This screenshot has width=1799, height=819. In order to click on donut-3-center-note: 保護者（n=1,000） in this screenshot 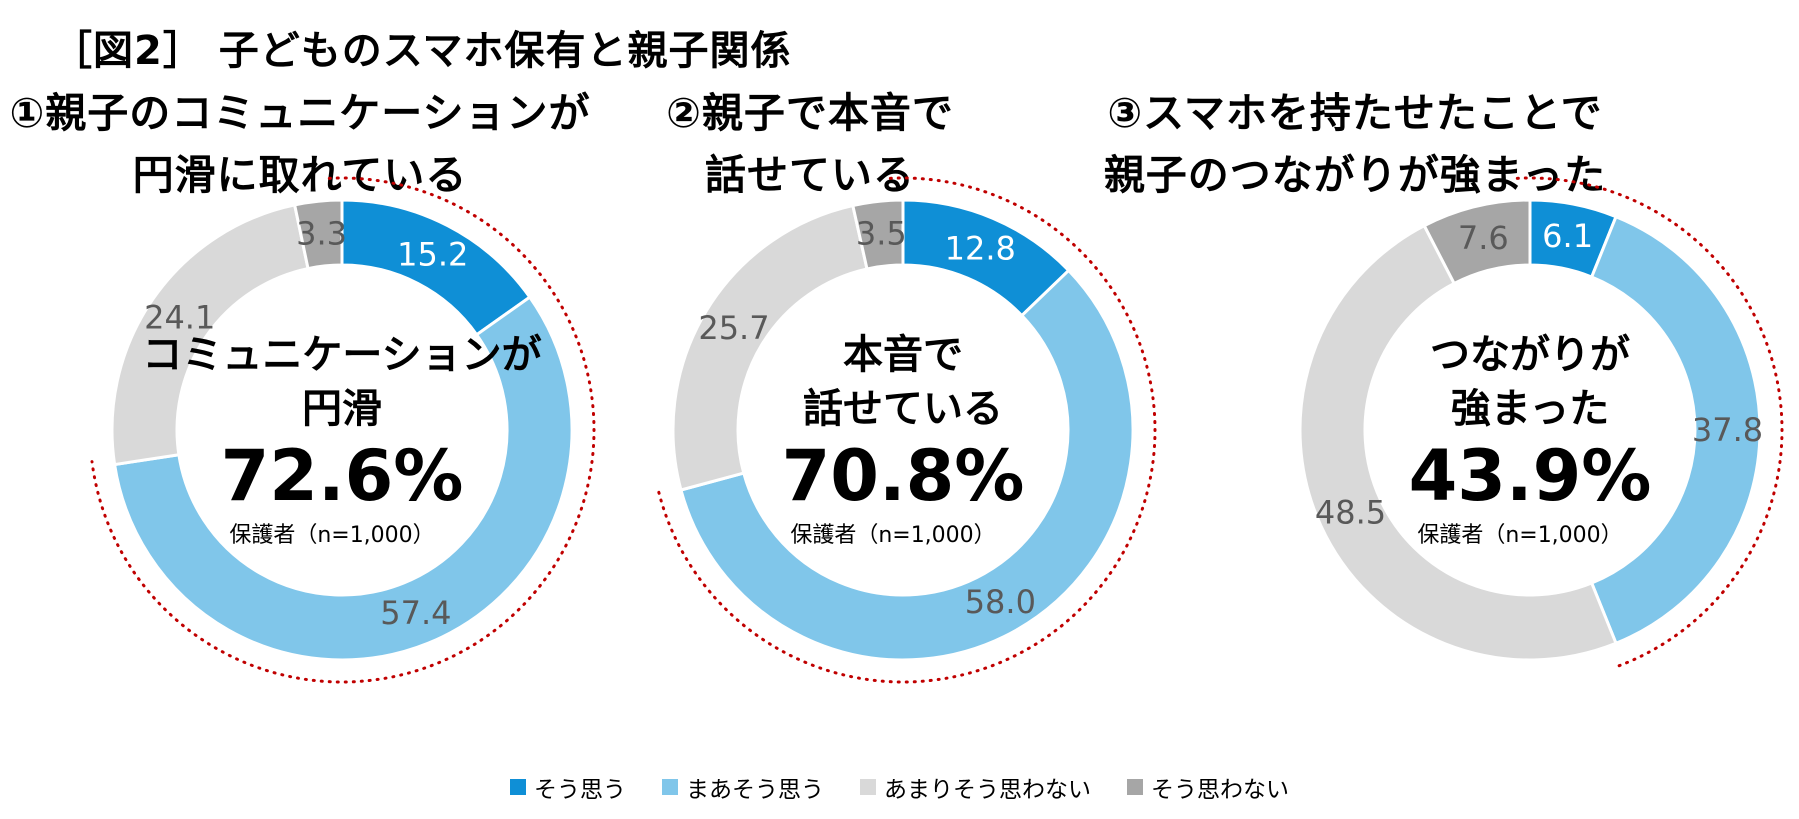, I will do `click(1519, 535)`.